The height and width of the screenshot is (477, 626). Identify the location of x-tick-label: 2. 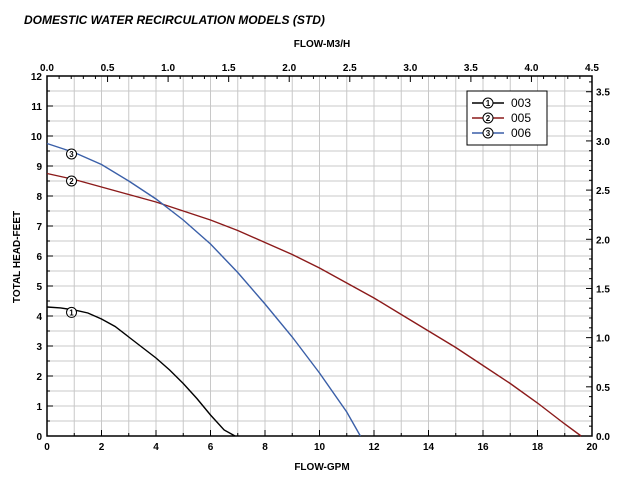
(102, 447).